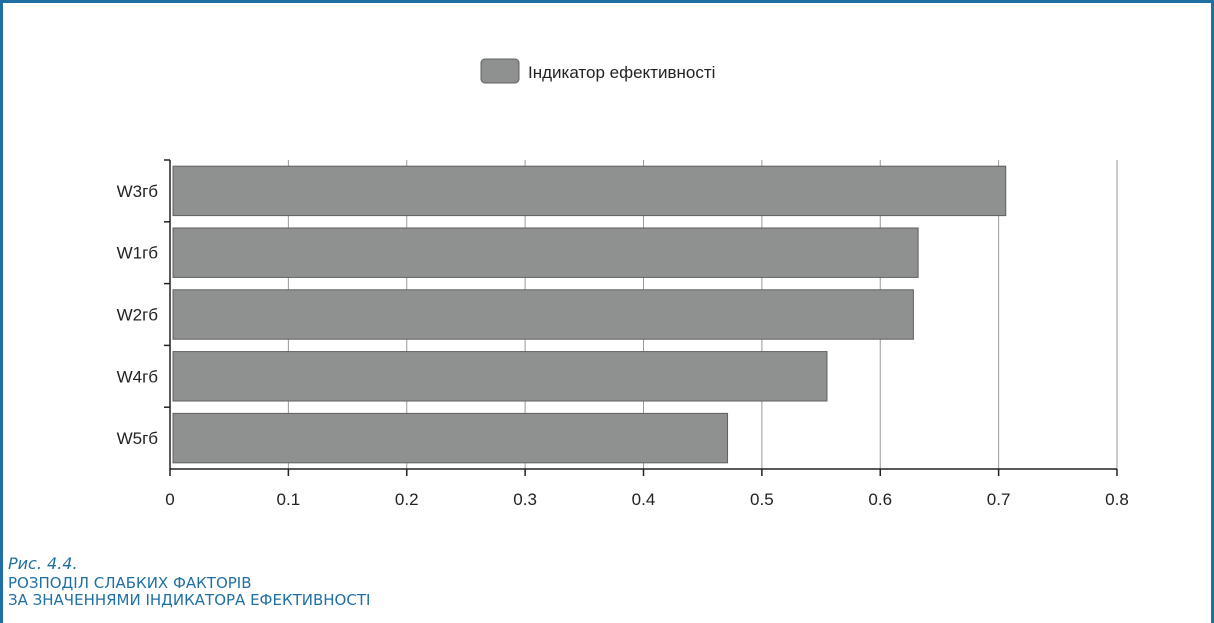 The height and width of the screenshot is (623, 1214). Describe the element at coordinates (500, 71) in the screenshot. I see `legend-swatch` at that location.